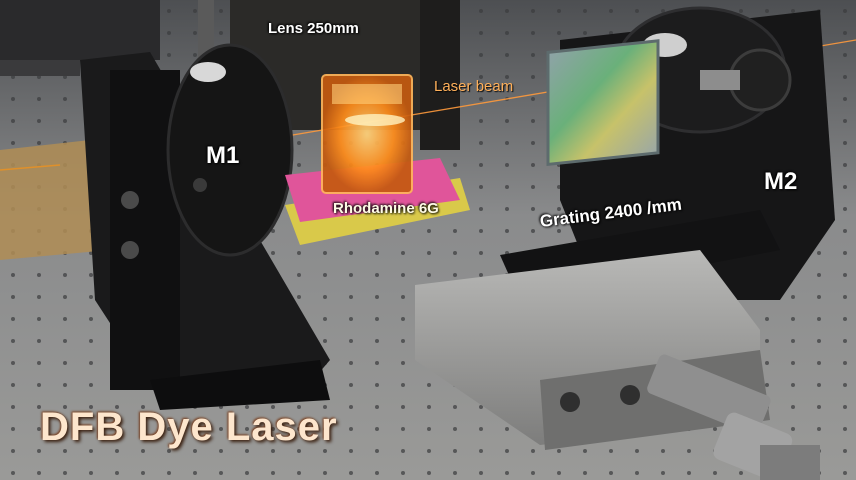 The image size is (856, 480). What do you see at coordinates (223, 155) in the screenshot?
I see `mirror-m1-label: M1` at bounding box center [223, 155].